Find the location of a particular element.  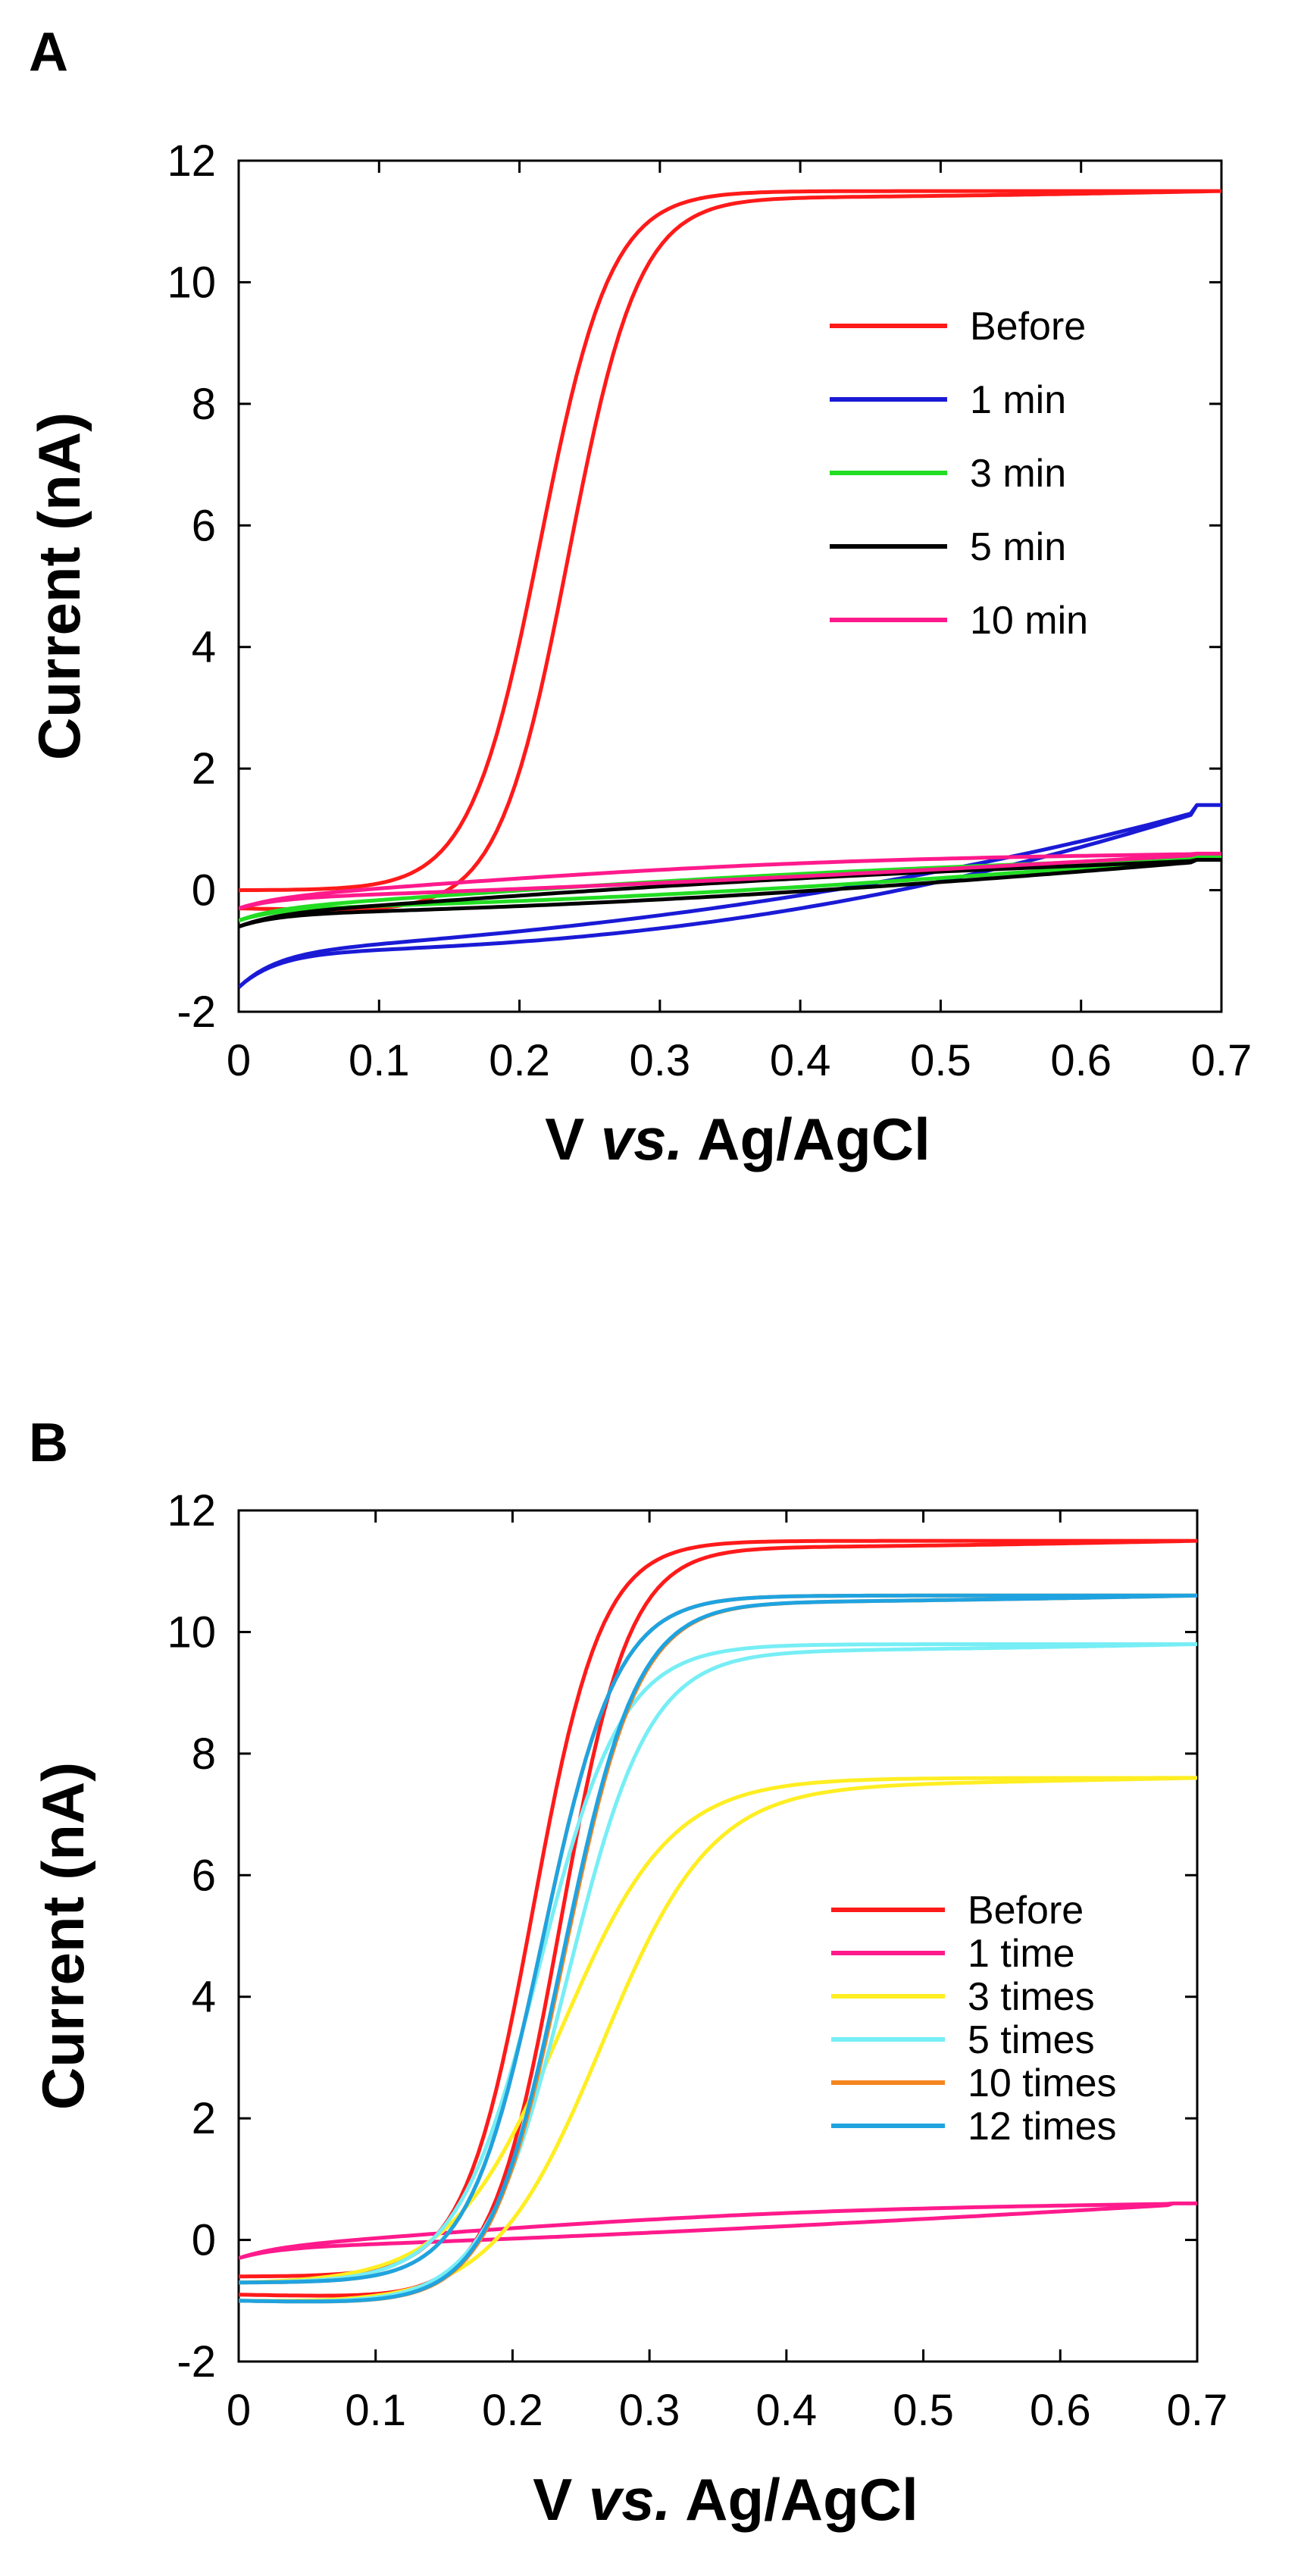

panel-b-legend-12-times-label: 12 times is located at coordinates (1042, 2127).